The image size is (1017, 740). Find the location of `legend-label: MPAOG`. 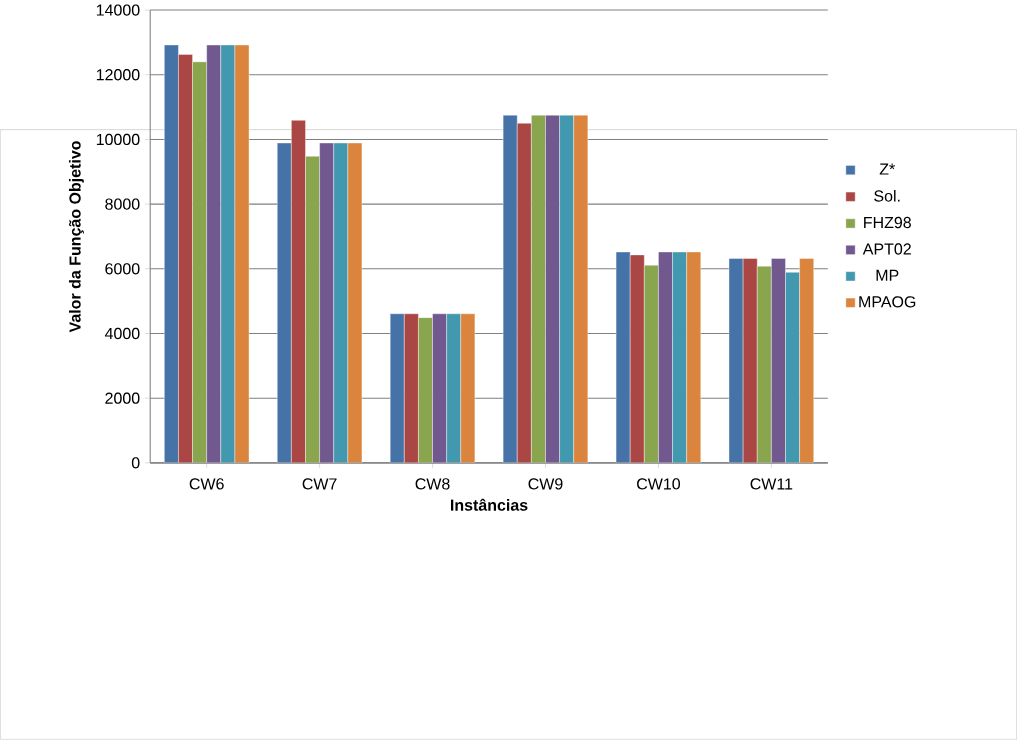

legend-label: MPAOG is located at coordinates (887, 302).